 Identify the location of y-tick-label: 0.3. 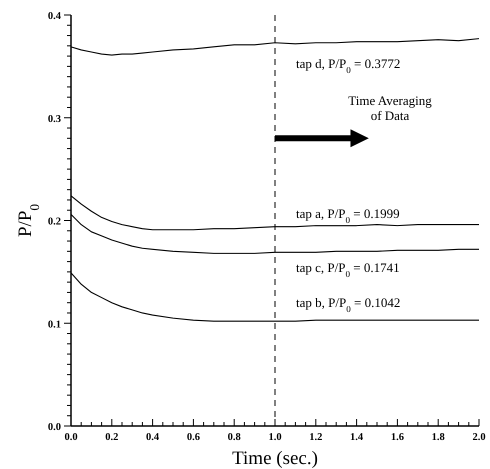
(54, 119).